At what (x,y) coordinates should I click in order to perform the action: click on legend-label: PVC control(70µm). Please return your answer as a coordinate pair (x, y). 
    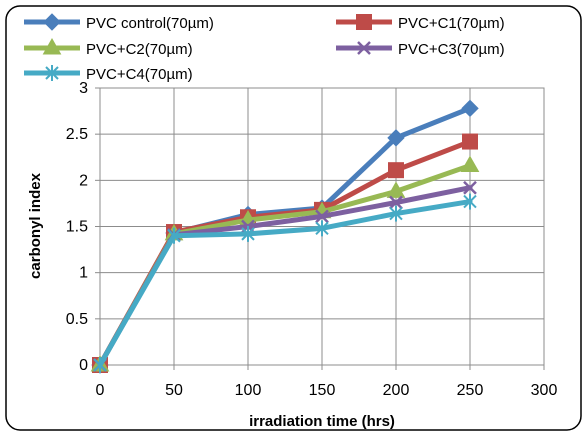
    Looking at the image, I should click on (150, 23).